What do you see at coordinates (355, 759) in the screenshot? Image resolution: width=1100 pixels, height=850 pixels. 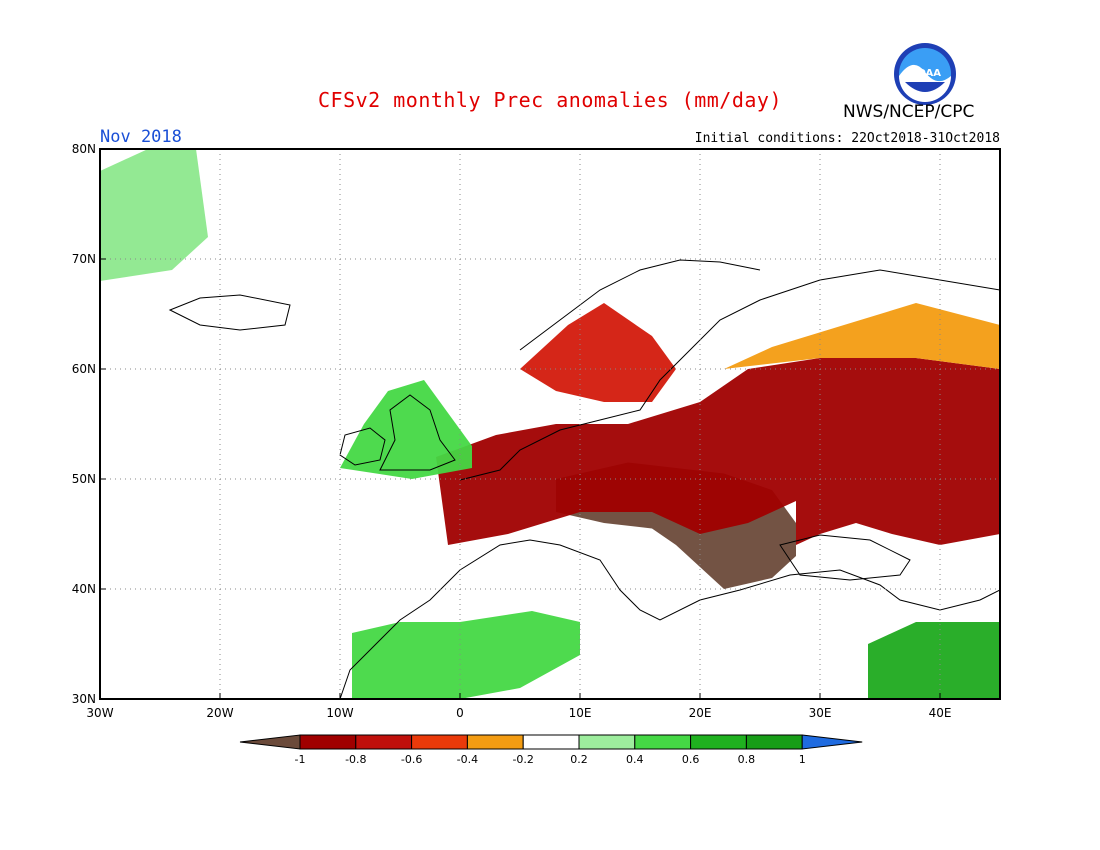 I see `colorbar-label: -0.8` at bounding box center [355, 759].